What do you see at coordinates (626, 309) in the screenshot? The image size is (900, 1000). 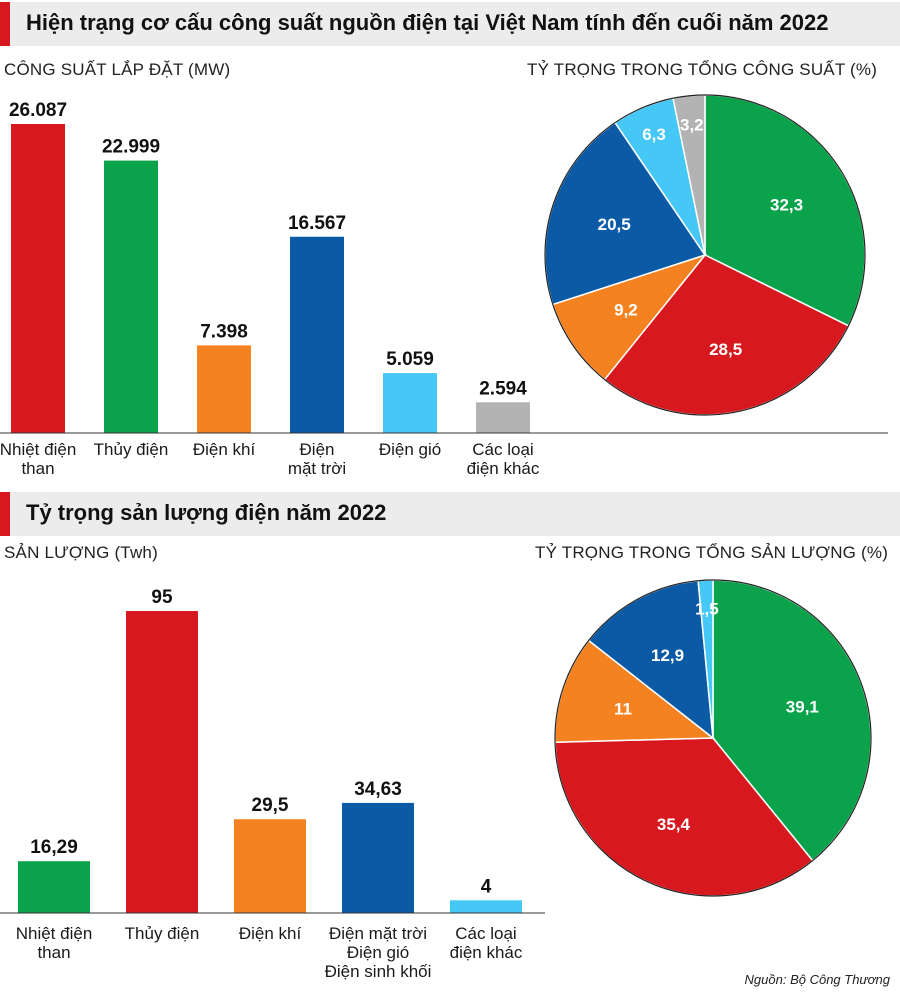 I see `pie-slice-label: 9,2` at bounding box center [626, 309].